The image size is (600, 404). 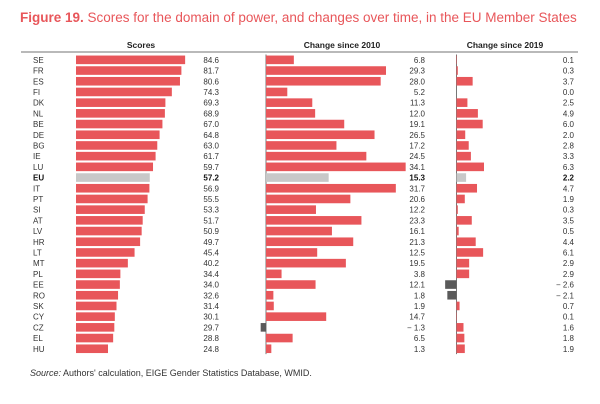 What do you see at coordinates (417, 285) in the screenshot?
I see `value-label-2: 12.1` at bounding box center [417, 285].